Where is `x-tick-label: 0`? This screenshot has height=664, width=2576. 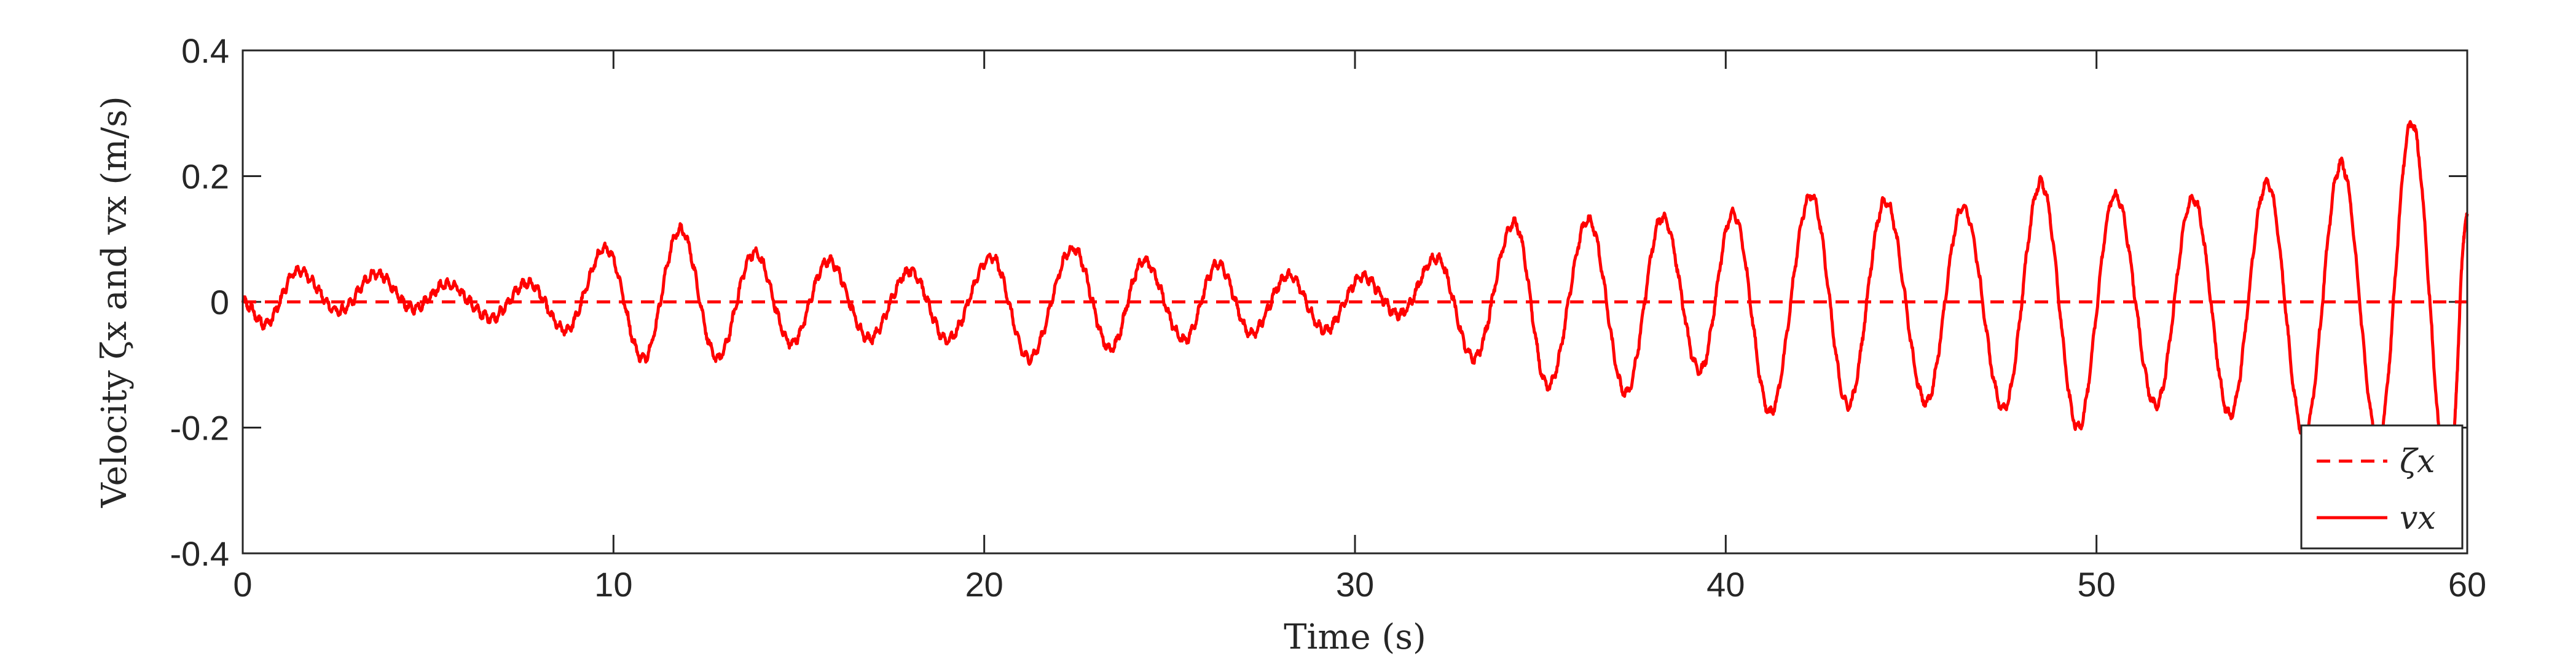
x-tick-label: 0 is located at coordinates (242, 584).